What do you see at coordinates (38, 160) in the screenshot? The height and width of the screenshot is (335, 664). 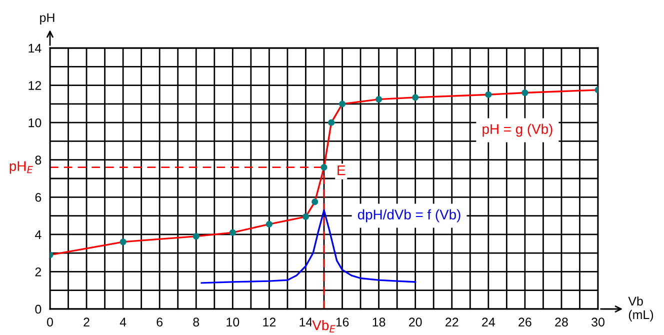 I see `y-tick-label: 8` at bounding box center [38, 160].